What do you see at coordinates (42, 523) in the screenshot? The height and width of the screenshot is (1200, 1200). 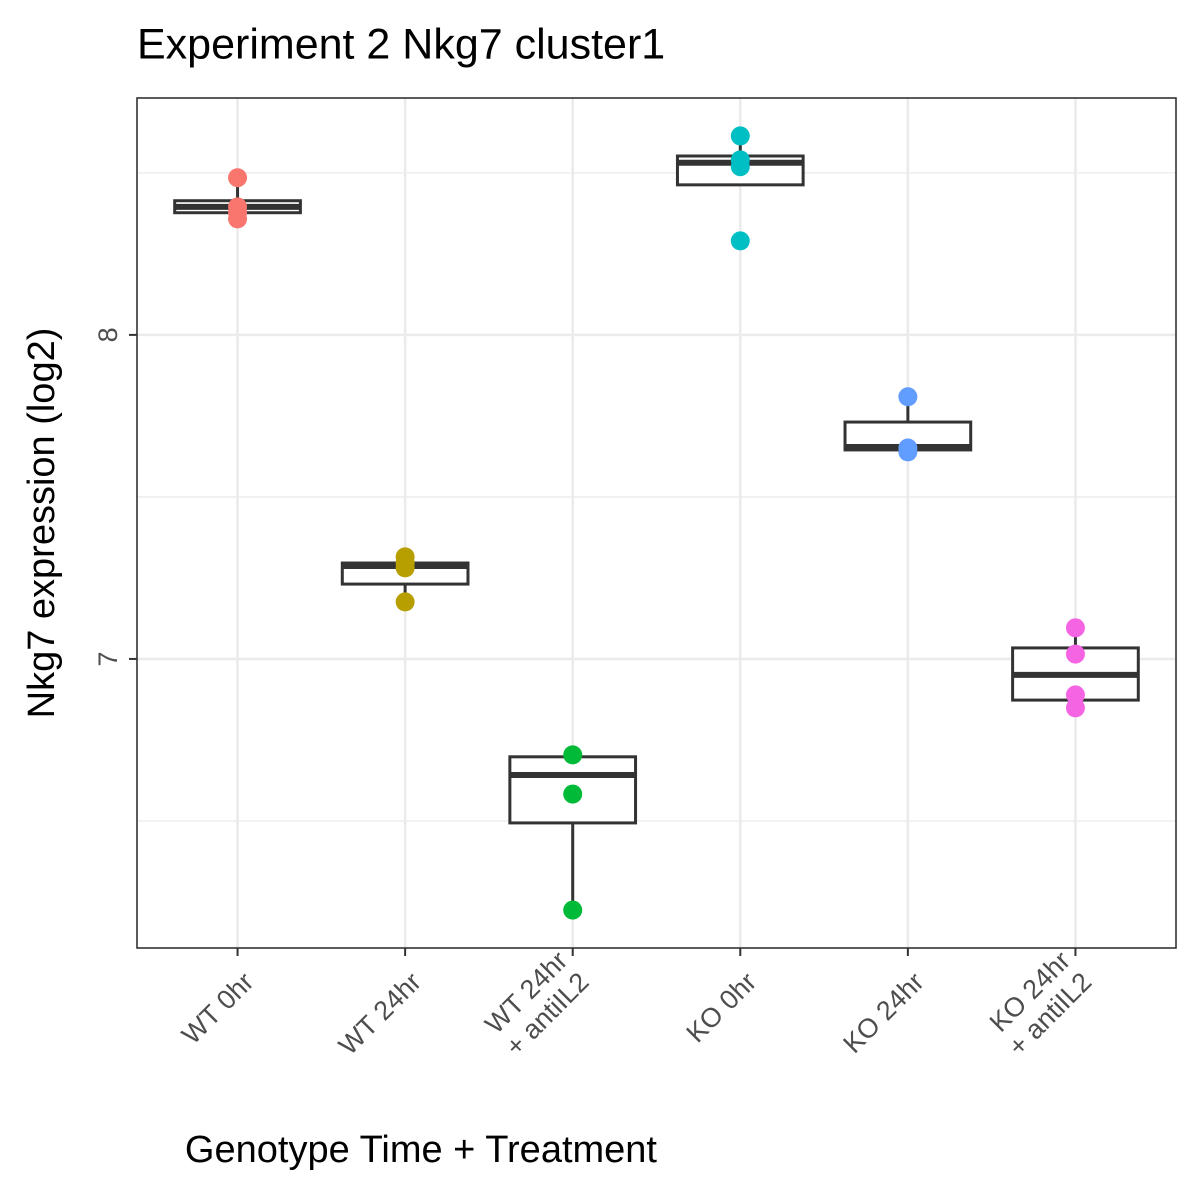 I see `y-axis-title: Nkg7 expression (log2)` at bounding box center [42, 523].